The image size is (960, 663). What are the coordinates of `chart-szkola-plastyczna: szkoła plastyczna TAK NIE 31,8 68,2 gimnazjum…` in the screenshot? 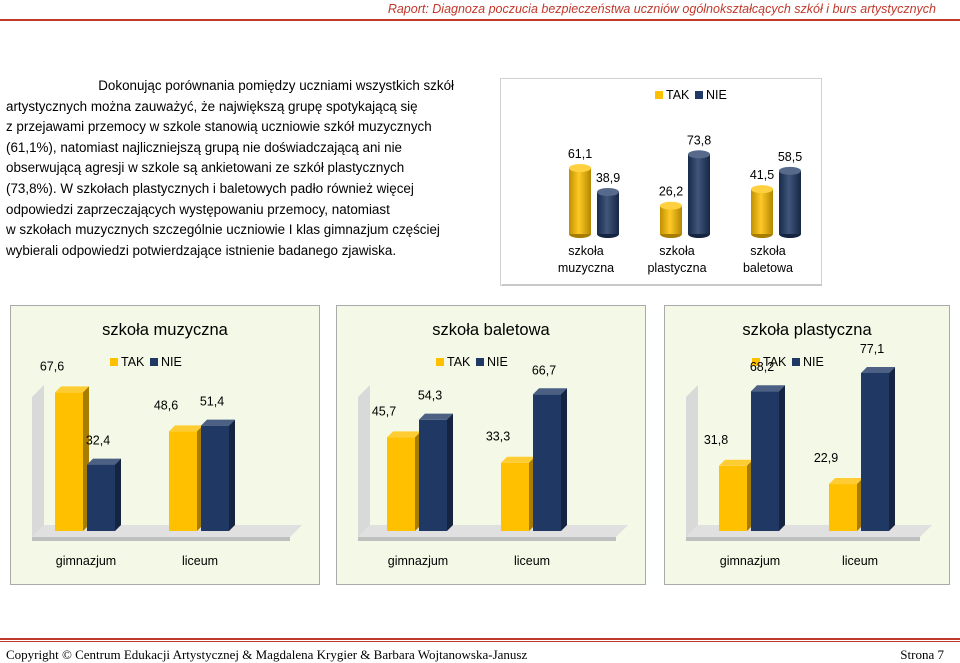 It's located at (807, 445).